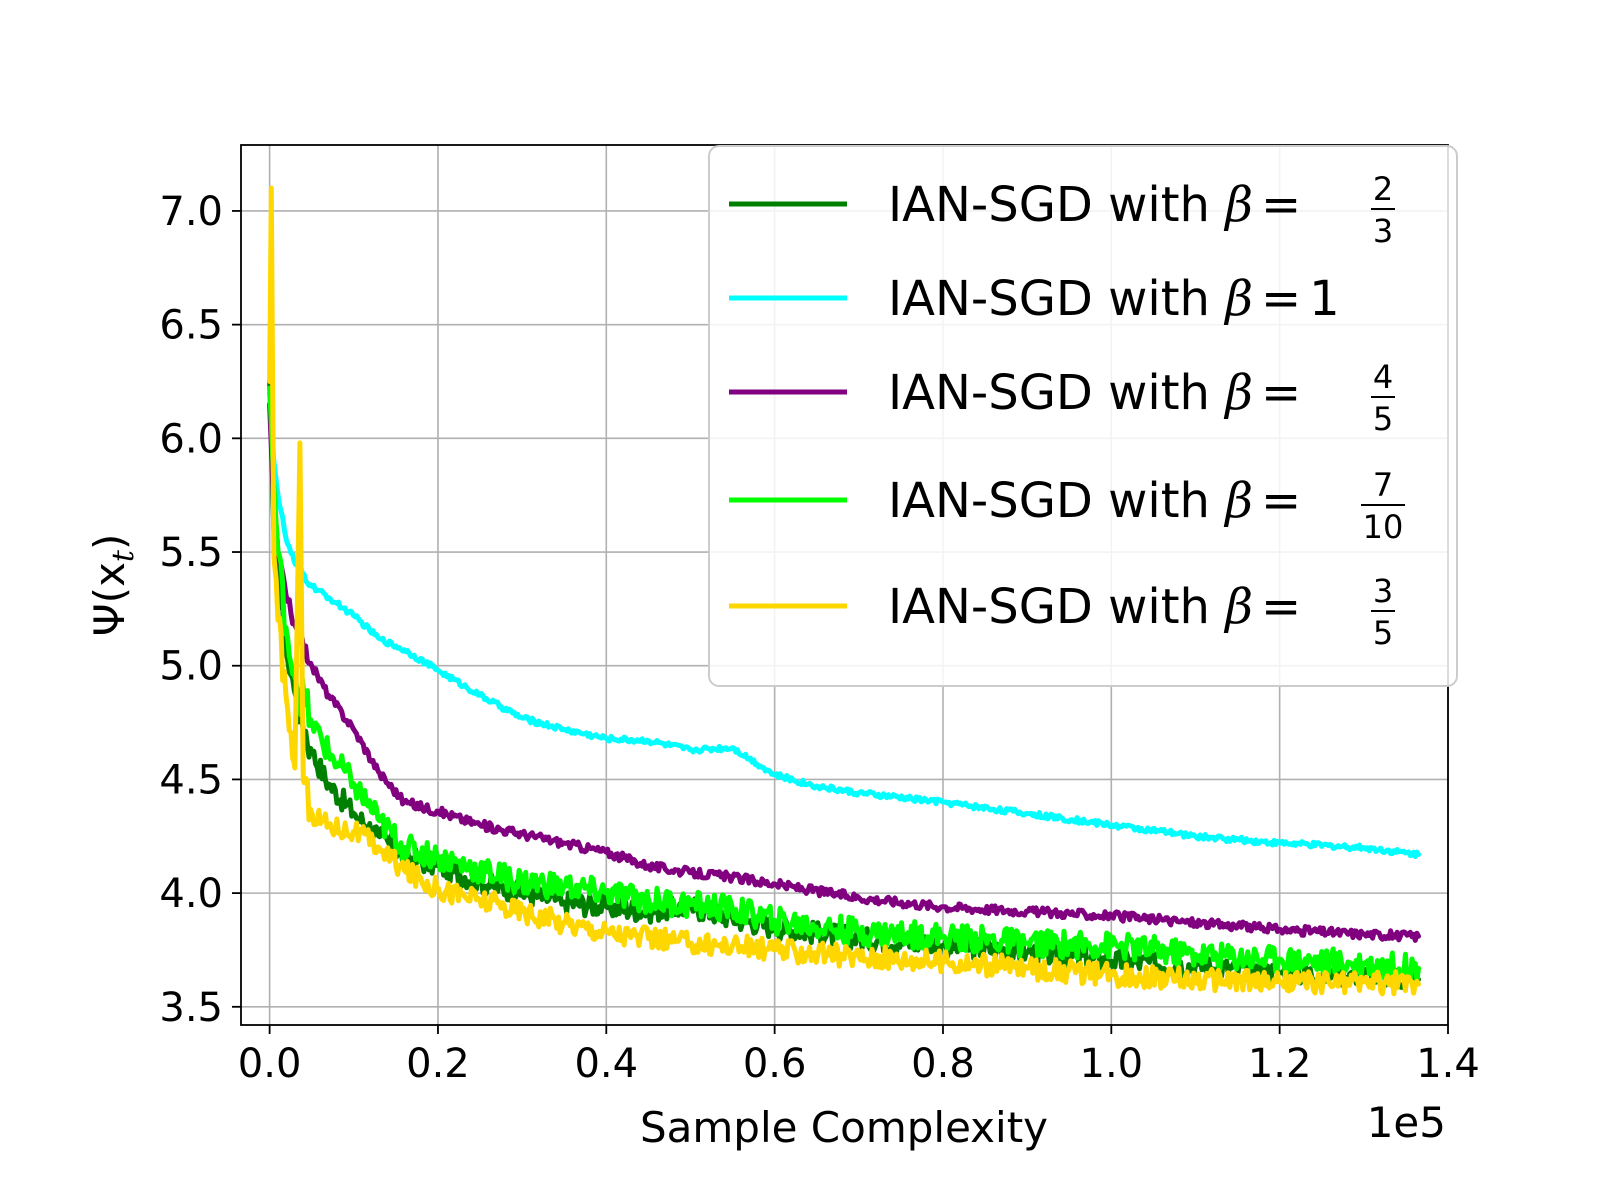  What do you see at coordinates (109, 542) in the screenshot?
I see `y-axis-label-close: )` at bounding box center [109, 542].